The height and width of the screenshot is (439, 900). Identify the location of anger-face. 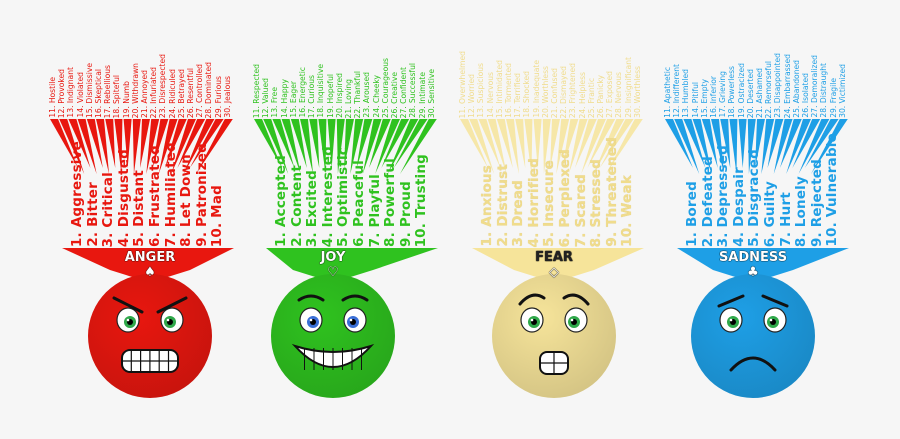
(150, 336).